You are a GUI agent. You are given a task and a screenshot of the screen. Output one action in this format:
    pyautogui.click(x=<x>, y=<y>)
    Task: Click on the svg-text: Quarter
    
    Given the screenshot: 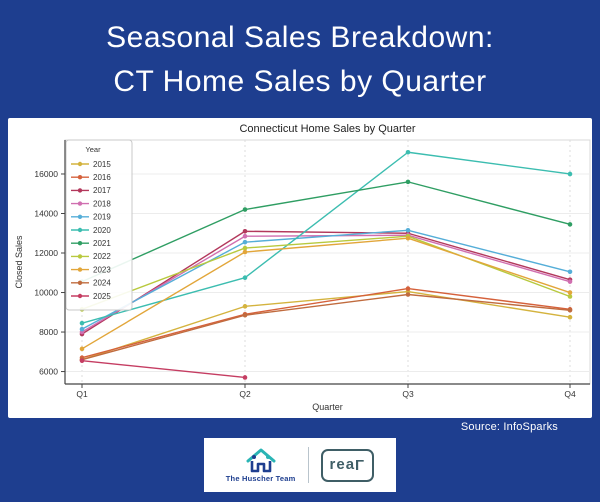 What is the action you would take?
    pyautogui.click(x=327, y=407)
    